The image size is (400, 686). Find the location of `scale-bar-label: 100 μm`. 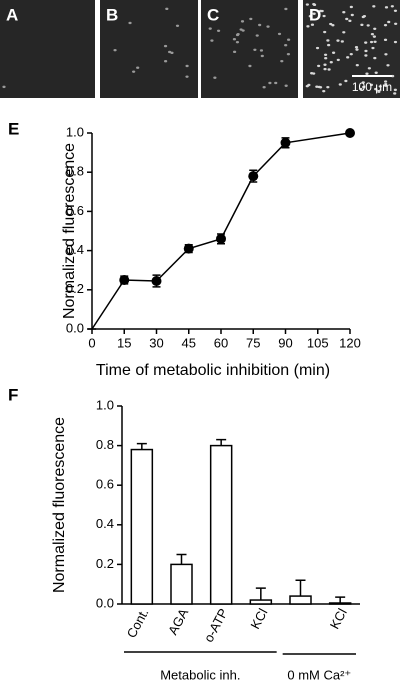

scale-bar-label: 100 μm is located at coordinates (372, 87).